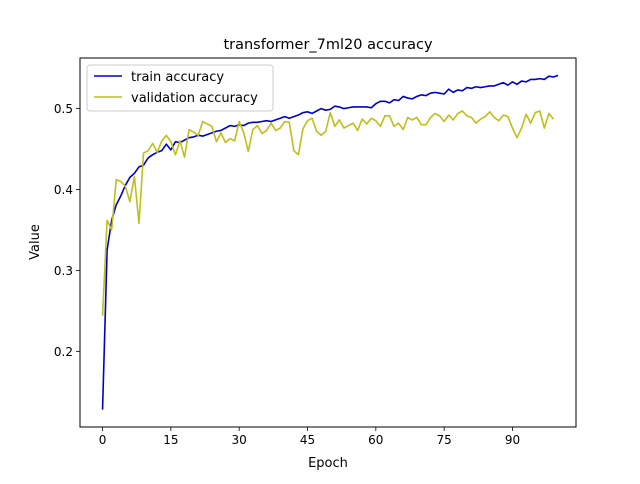 This screenshot has height=484, width=640. I want to click on y-axis: 0.2 0.3 0.4 0.5, so click(67, 230).